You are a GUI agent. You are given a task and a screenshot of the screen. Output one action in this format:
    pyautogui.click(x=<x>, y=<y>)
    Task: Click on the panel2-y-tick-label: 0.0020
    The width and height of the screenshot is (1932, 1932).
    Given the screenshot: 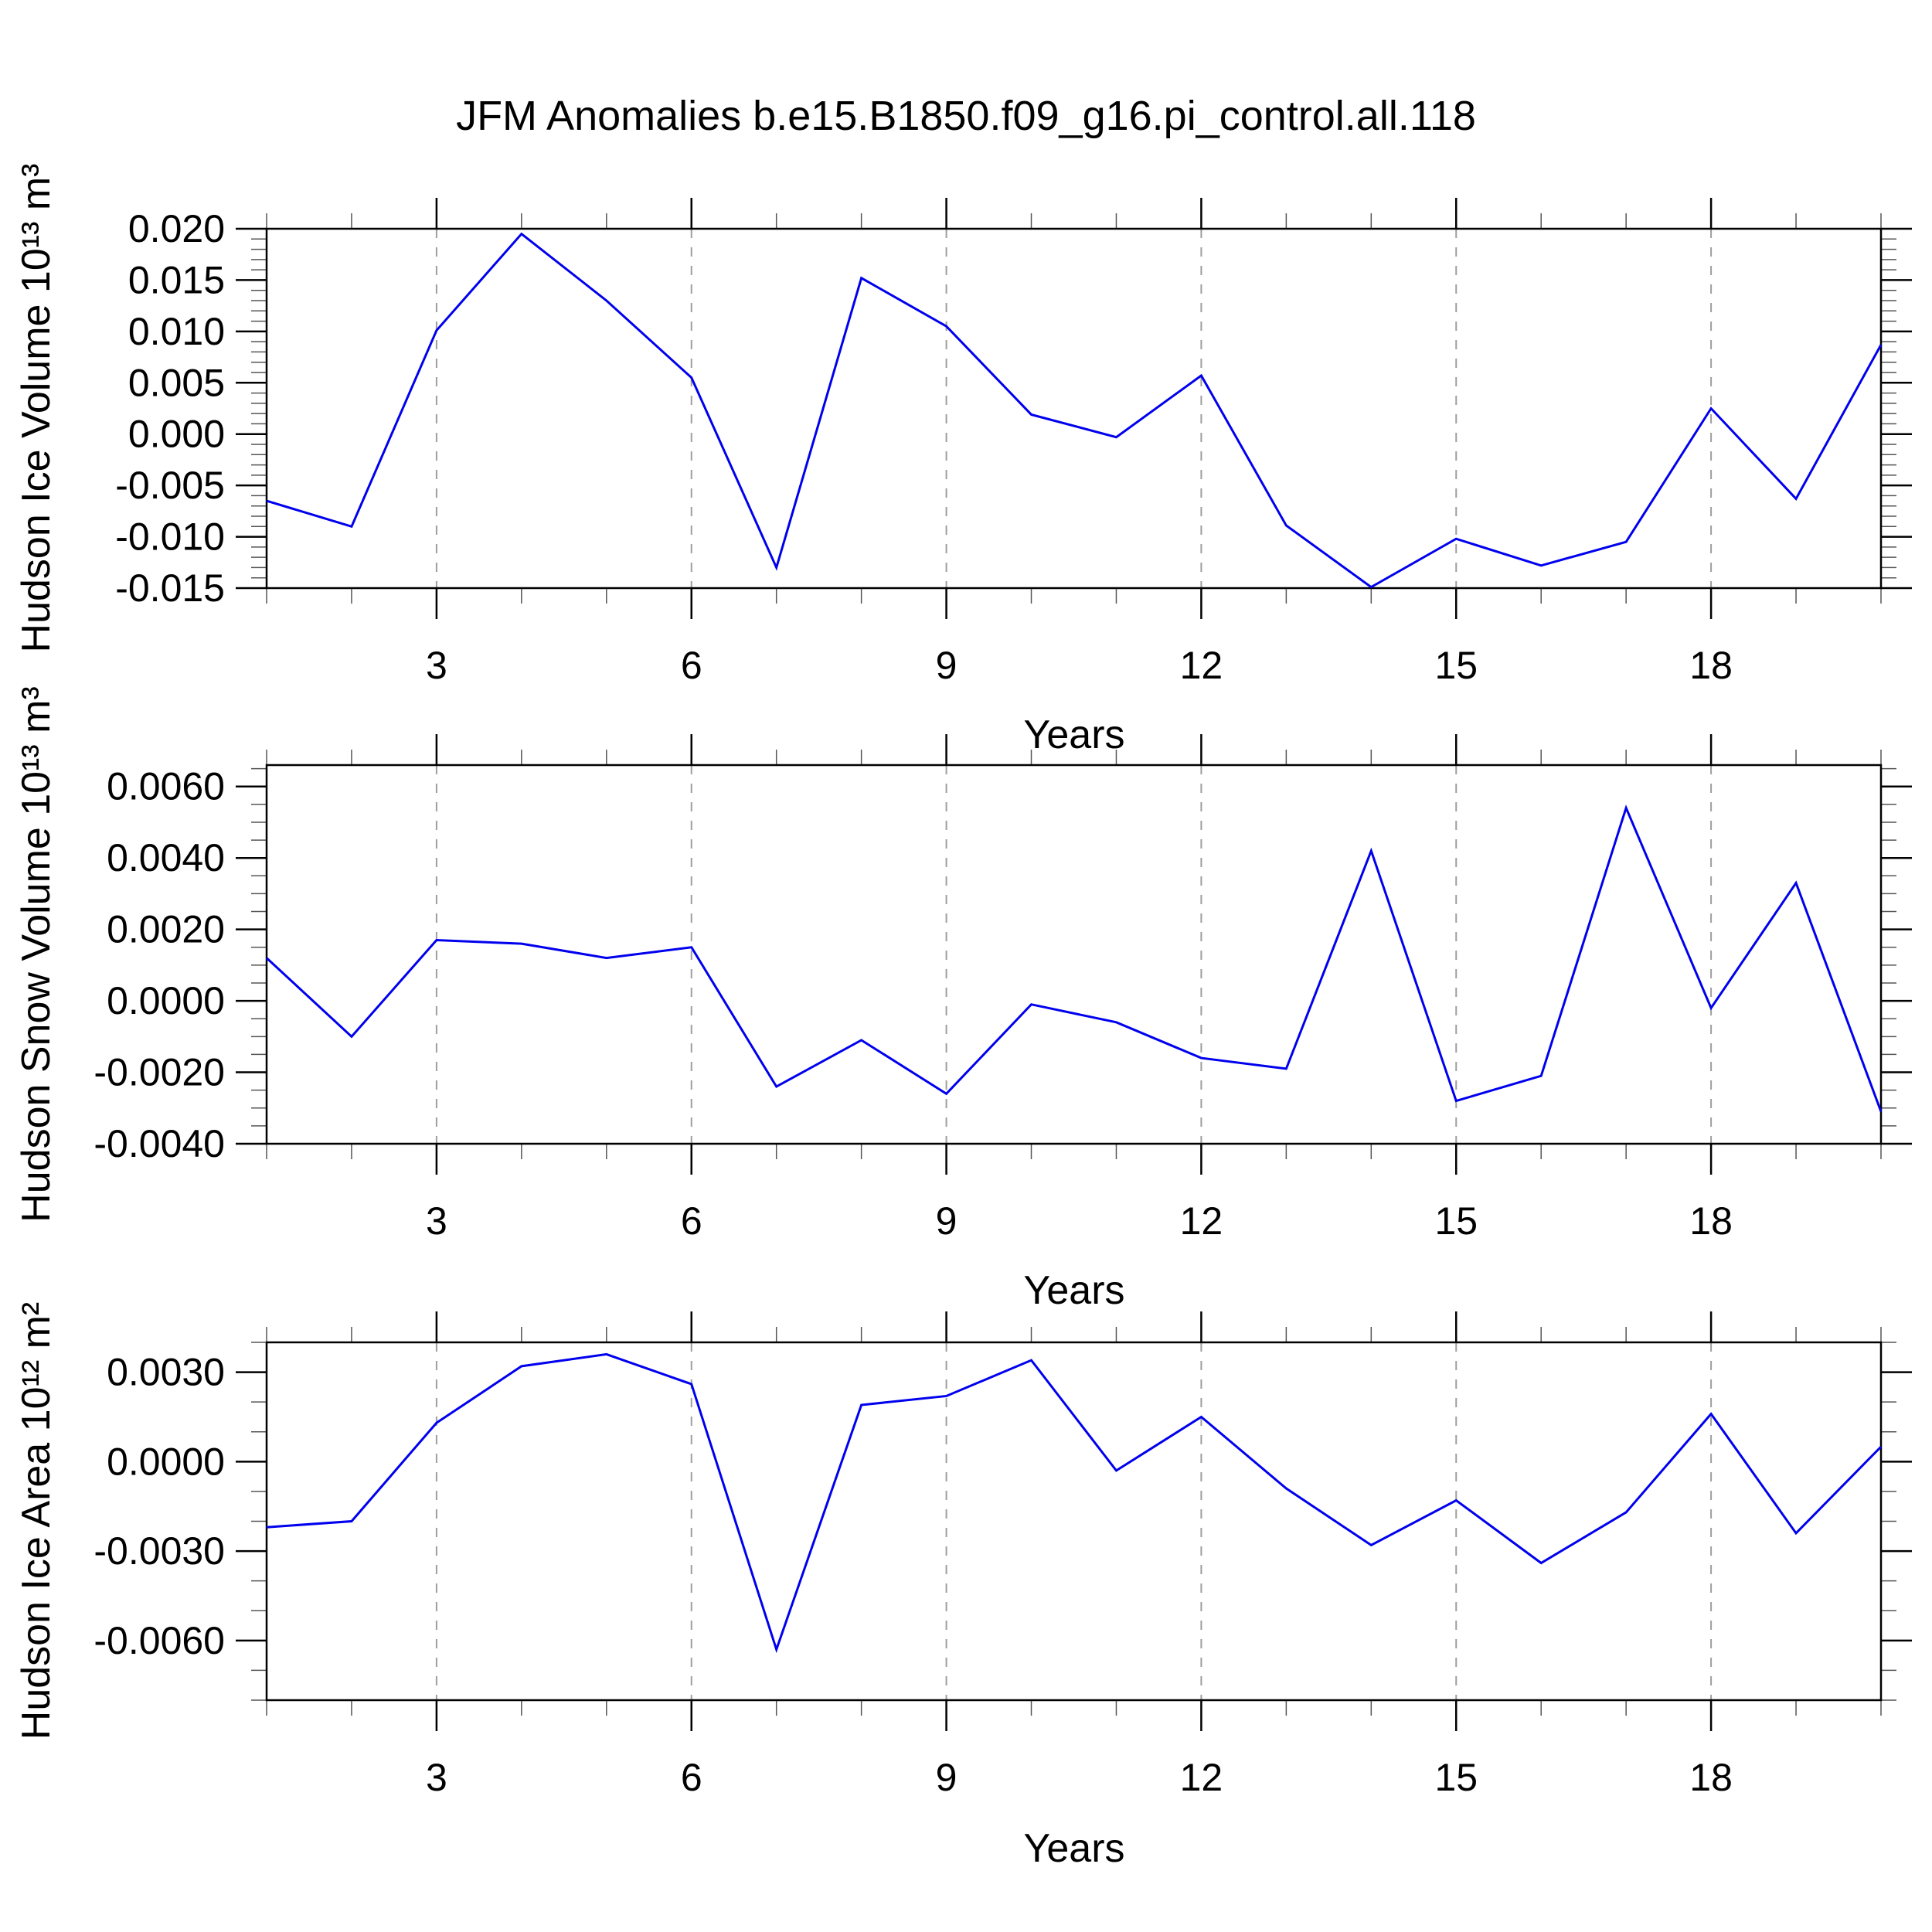 What is the action you would take?
    pyautogui.click(x=166, y=929)
    